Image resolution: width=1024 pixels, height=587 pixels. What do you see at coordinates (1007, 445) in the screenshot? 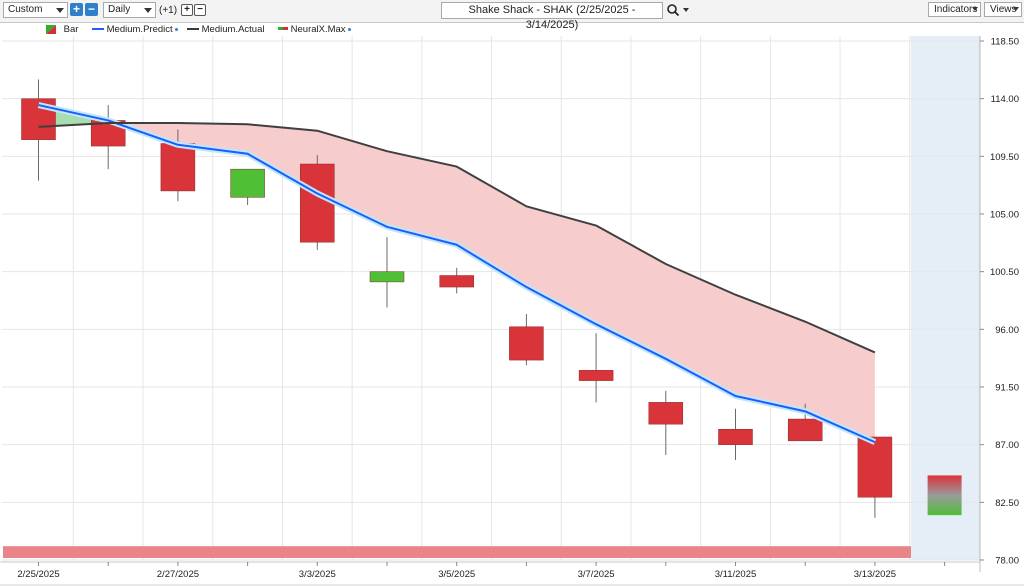
I see `y-tick-label: 87.00` at bounding box center [1007, 445].